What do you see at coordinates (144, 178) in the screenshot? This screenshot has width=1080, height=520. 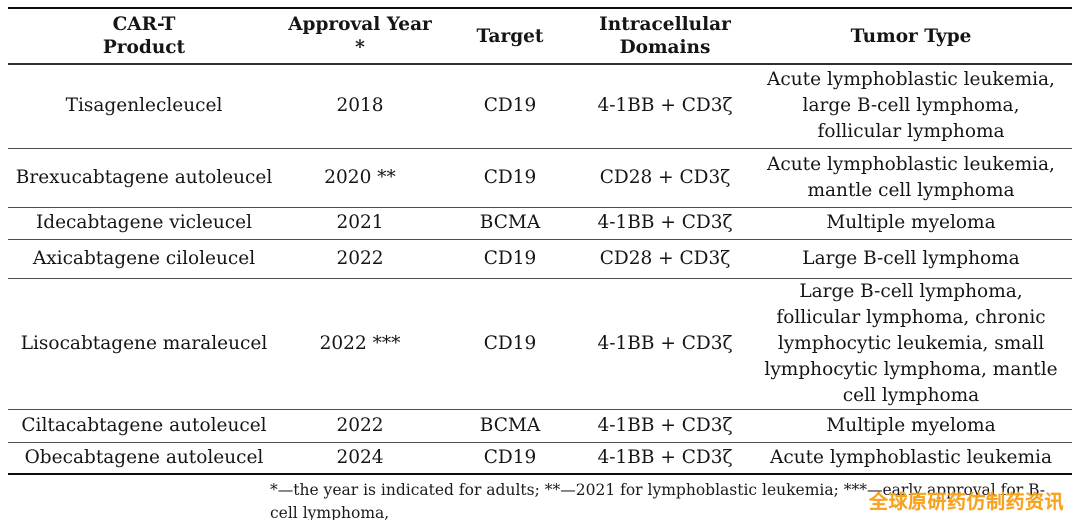 I see `cell-product: Brexucabtagene autoleucel` at bounding box center [144, 178].